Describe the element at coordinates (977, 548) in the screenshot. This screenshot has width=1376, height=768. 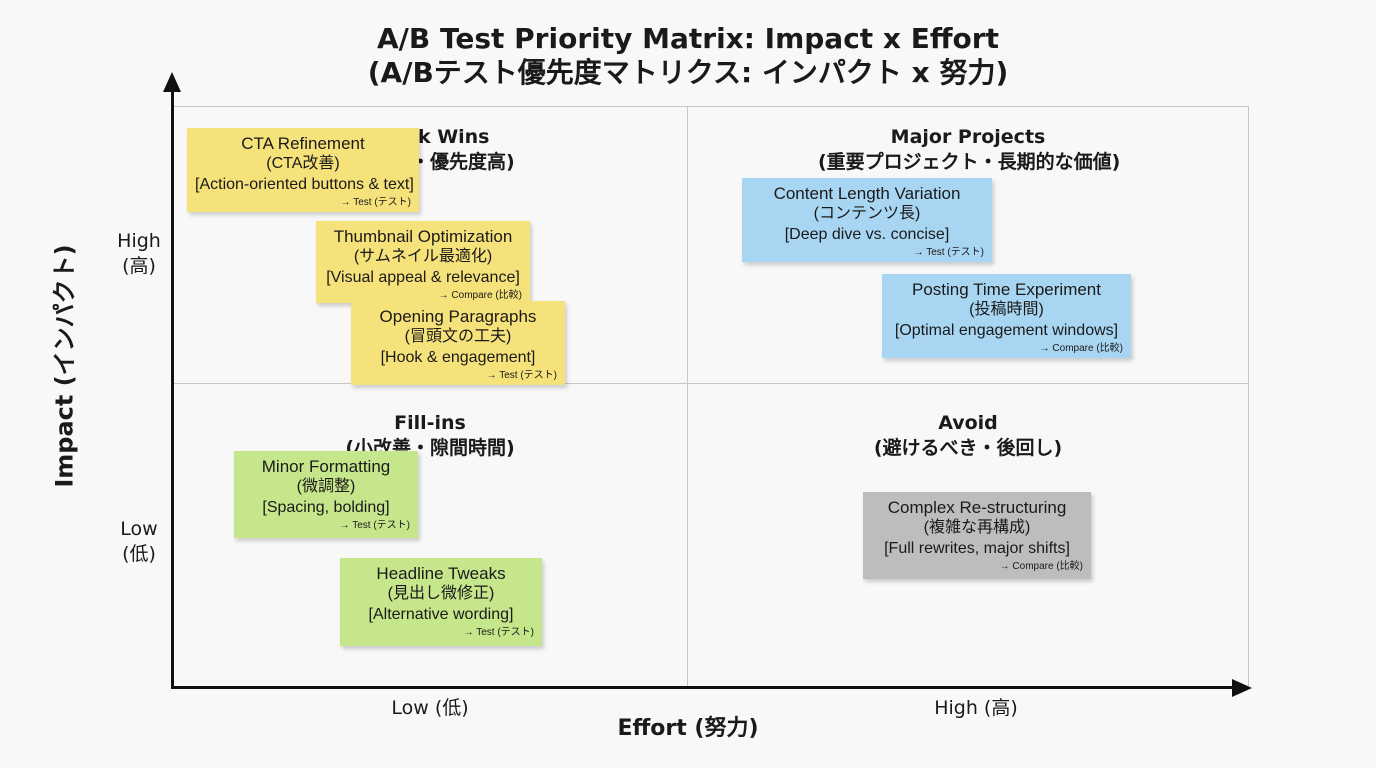
I see `note-description: [Full rewrites, major shifts]` at that location.